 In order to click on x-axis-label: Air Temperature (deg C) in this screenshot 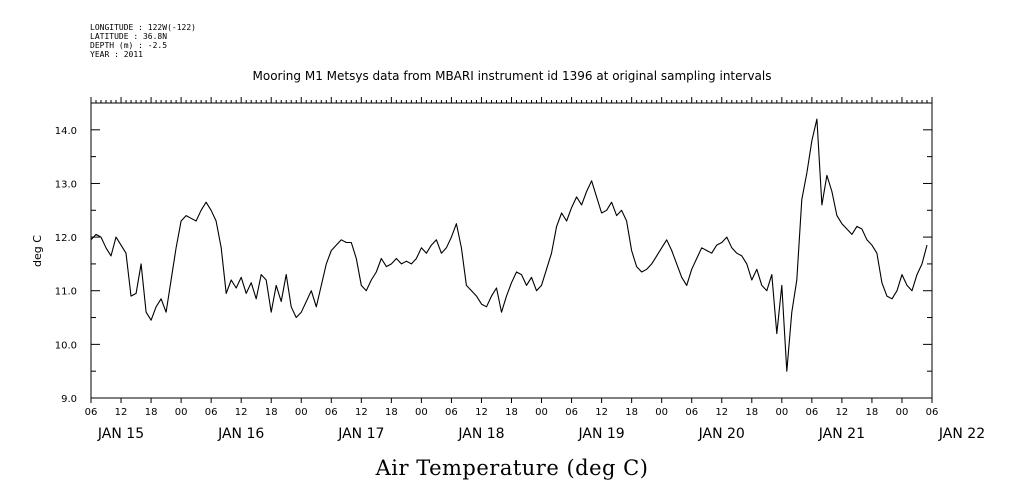, I will do `click(512, 468)`.